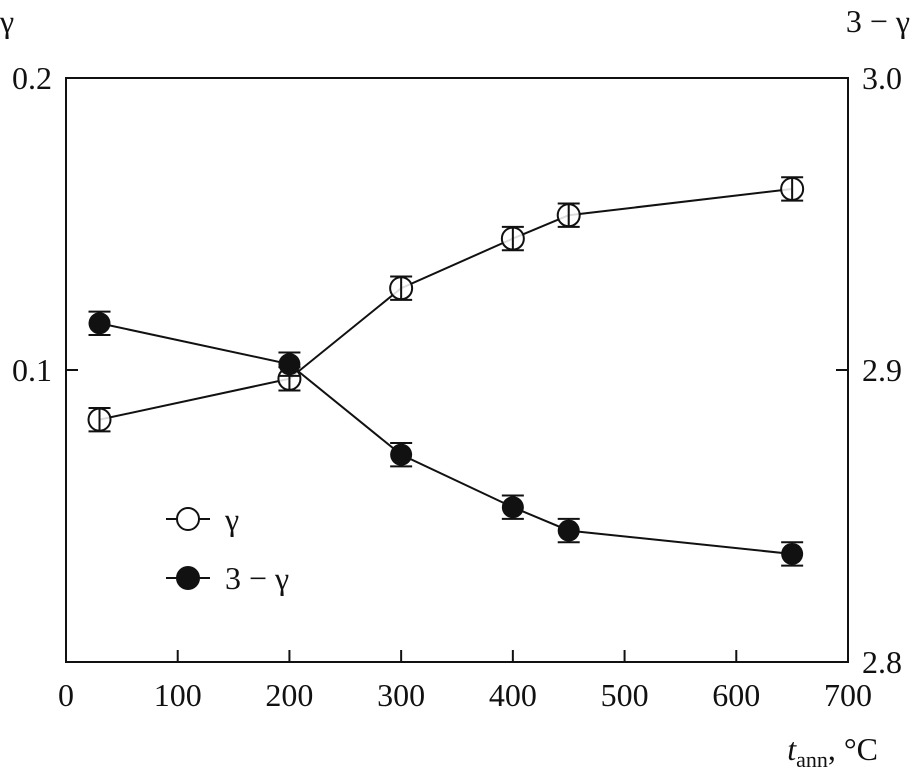 Image resolution: width=912 pixels, height=782 pixels. What do you see at coordinates (882, 662) in the screenshot?
I see `y-right-tick-label: 2.8` at bounding box center [882, 662].